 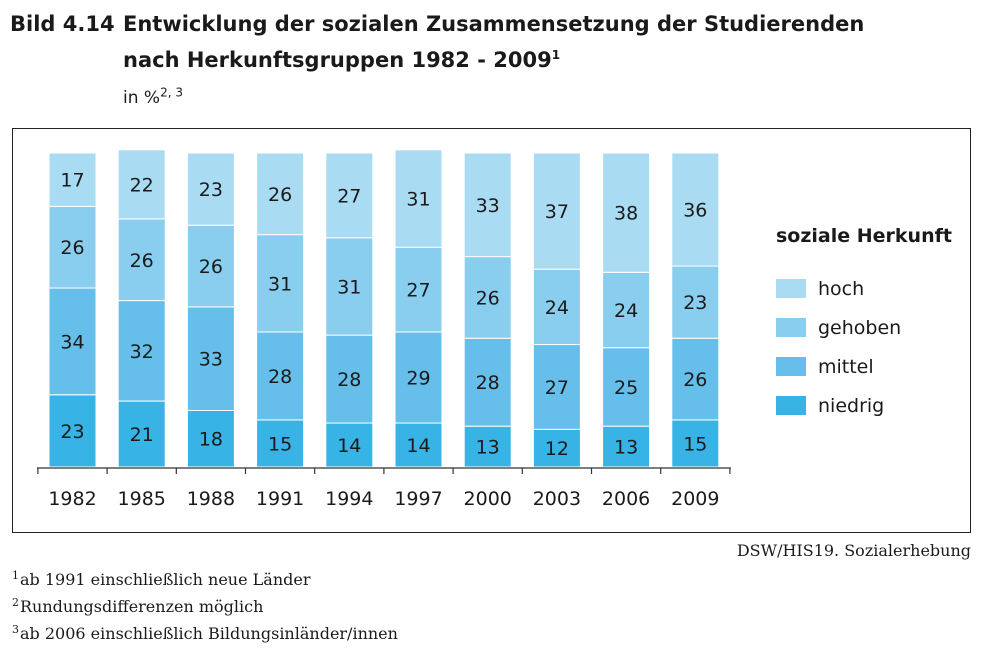 I want to click on bar-segment-hoch-1988, so click(x=210, y=189).